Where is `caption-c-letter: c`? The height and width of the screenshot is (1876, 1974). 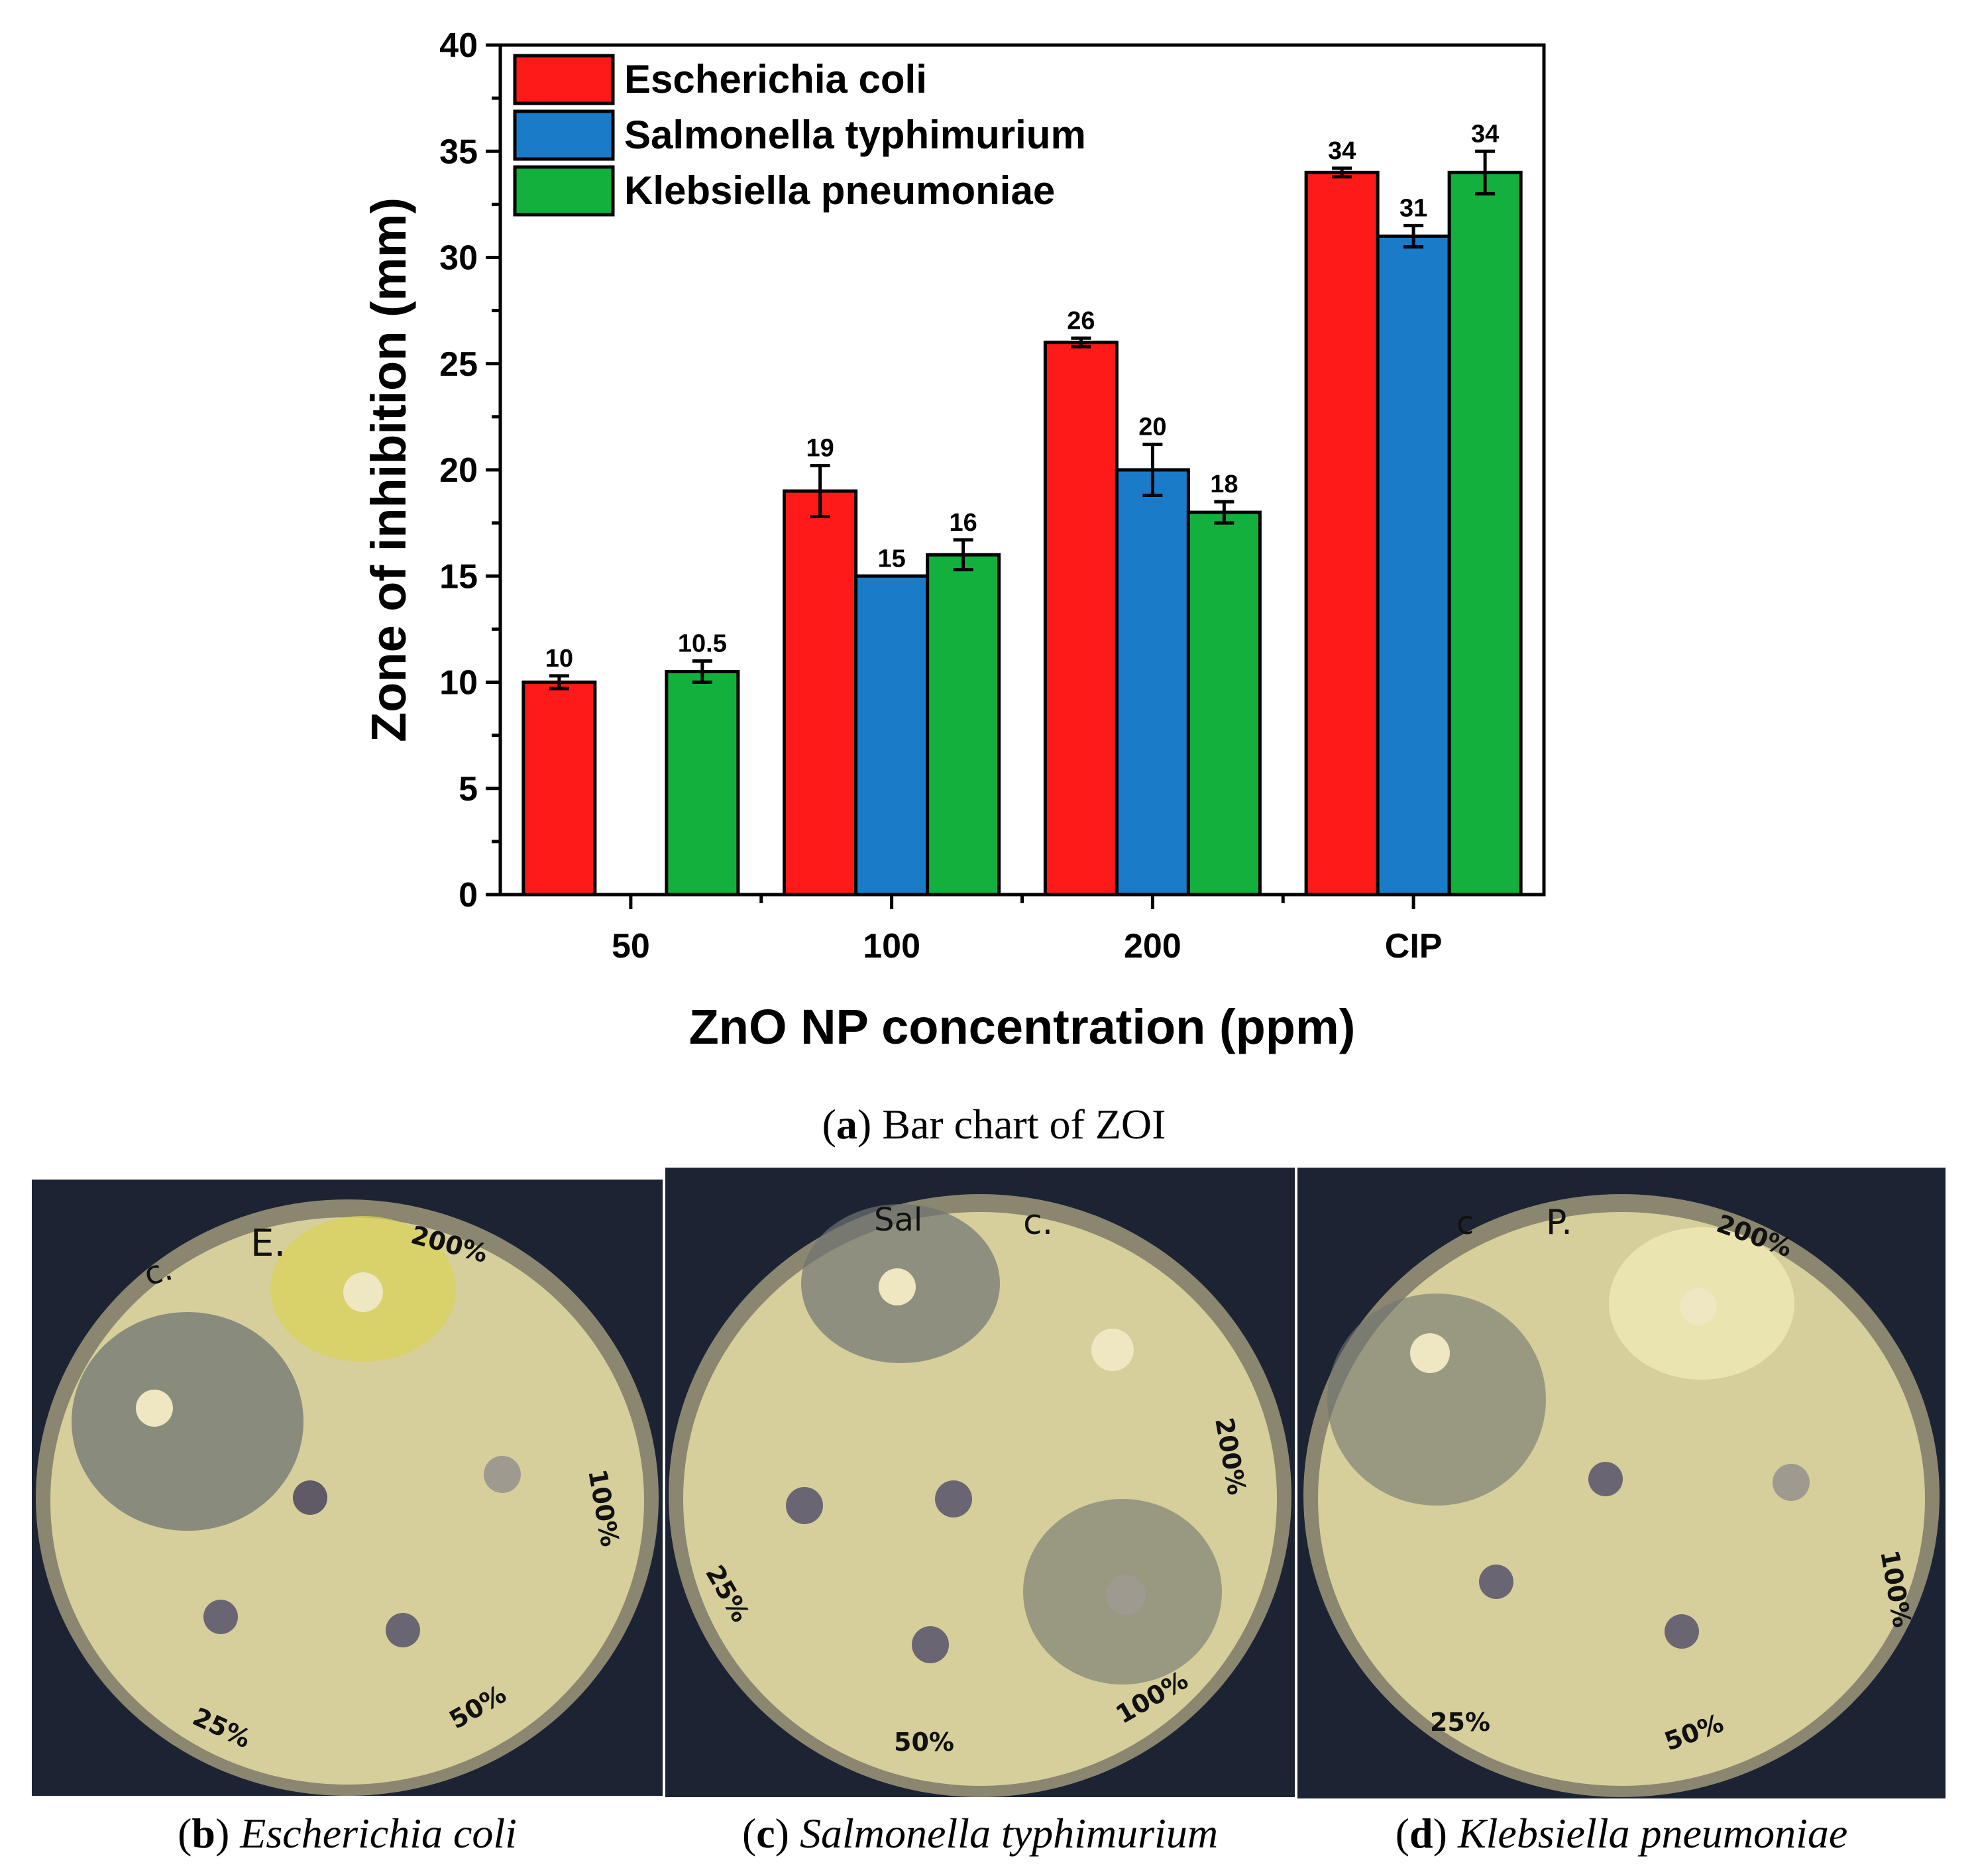 caption-c-letter: c is located at coordinates (765, 1833).